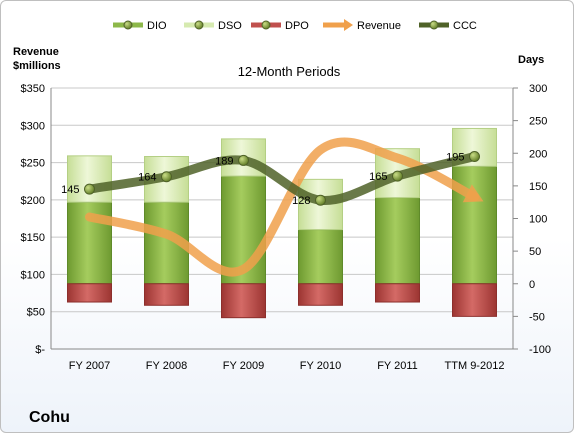 The width and height of the screenshot is (574, 433). What do you see at coordinates (397, 366) in the screenshot?
I see `category-label: FY 2011` at bounding box center [397, 366].